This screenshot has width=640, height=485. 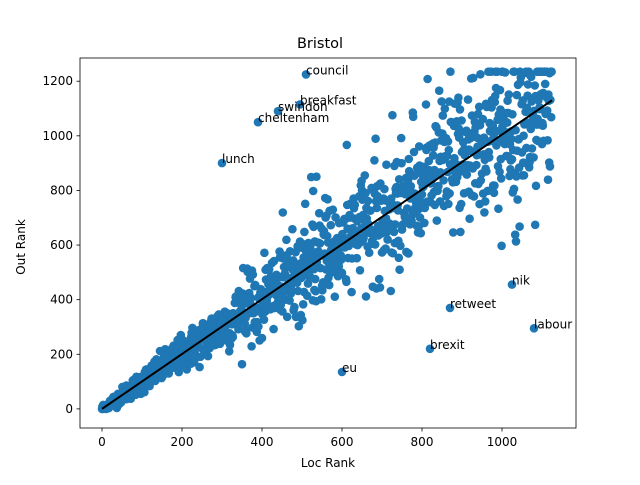 I want to click on data-point-labour, so click(x=534, y=328).